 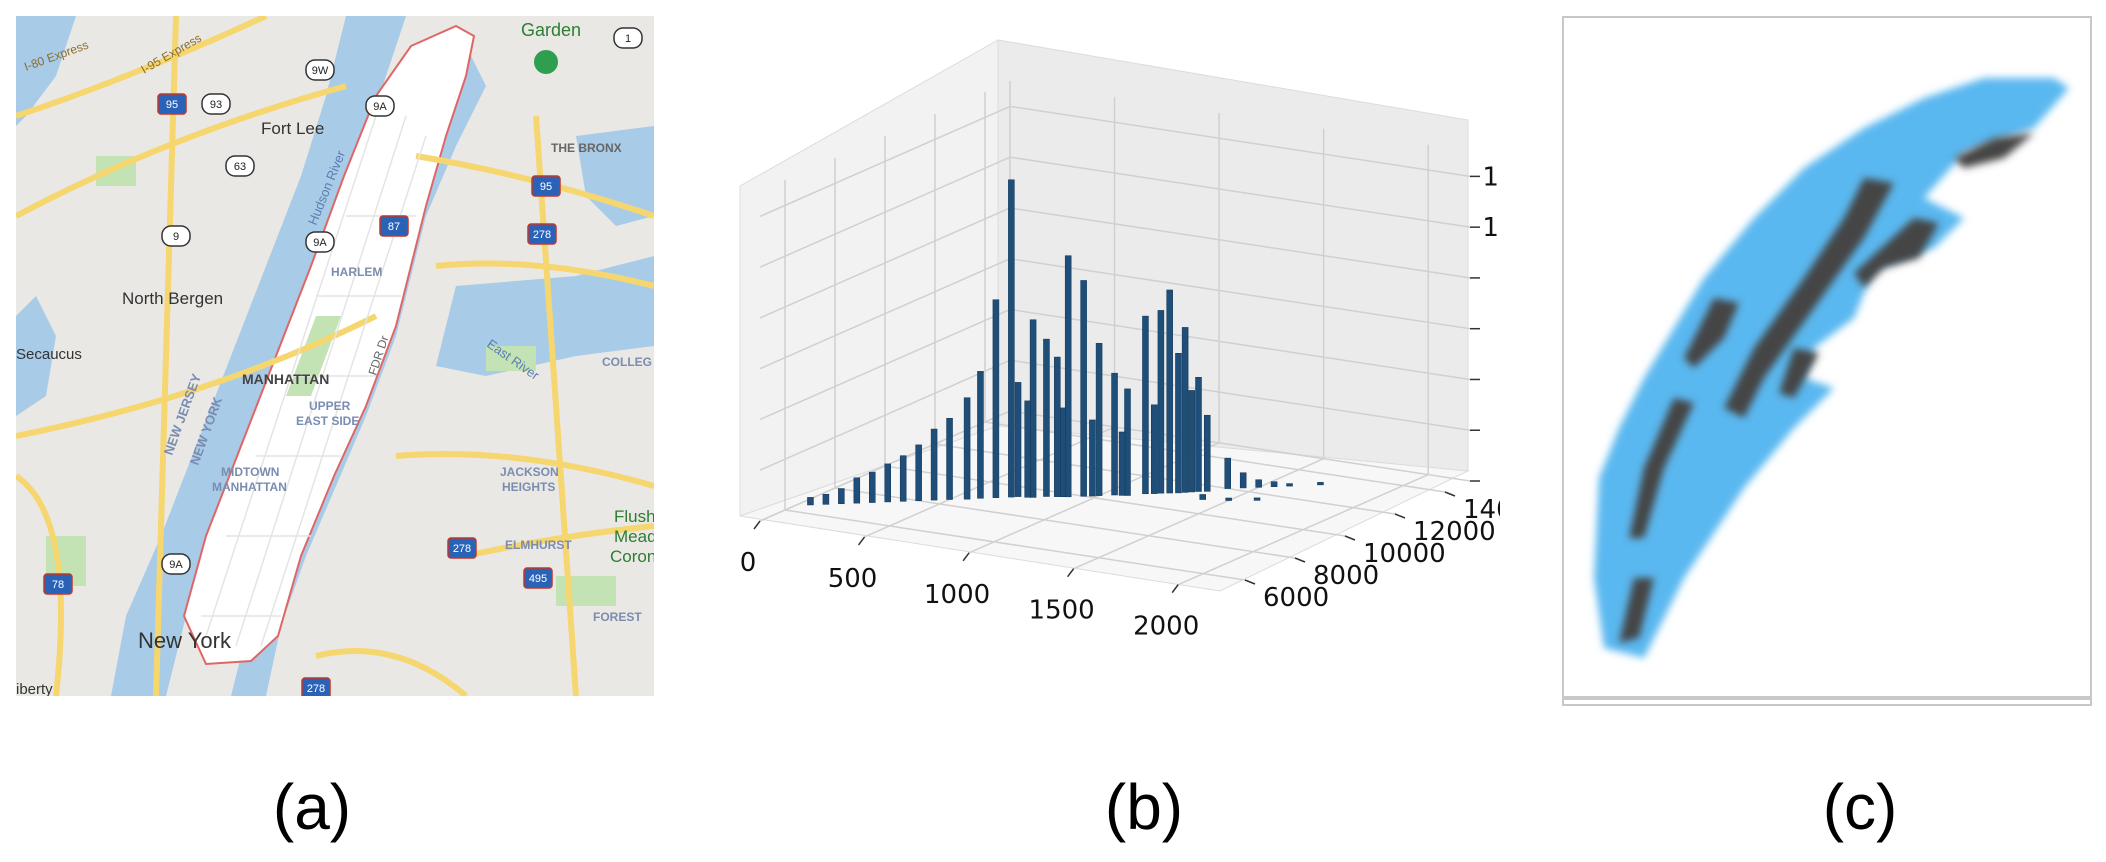 I want to click on heatmap-high-regions, so click(x=1826, y=388).